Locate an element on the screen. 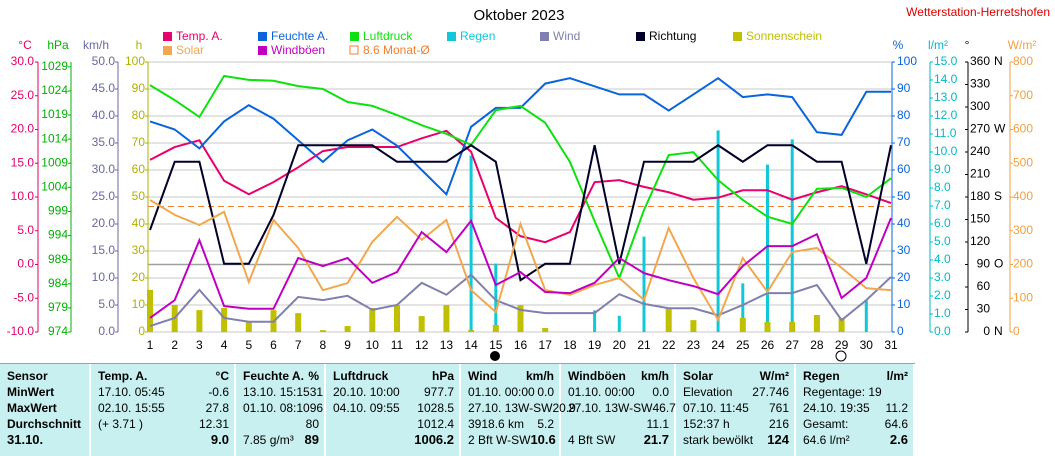 Image resolution: width=1055 pixels, height=456 pixels. legend-label: Luftdruck is located at coordinates (388, 36).